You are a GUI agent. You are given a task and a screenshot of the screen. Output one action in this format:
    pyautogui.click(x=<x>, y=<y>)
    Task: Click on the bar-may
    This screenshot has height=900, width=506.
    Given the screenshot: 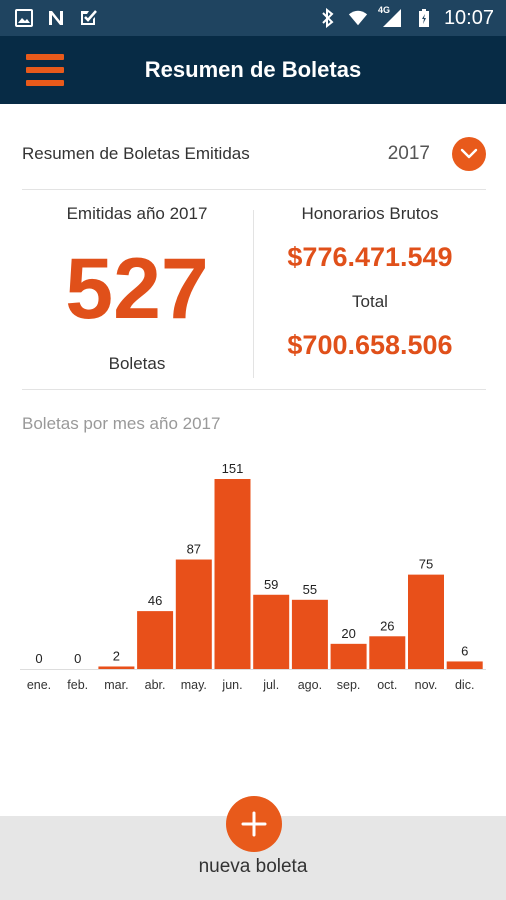 What is the action you would take?
    pyautogui.click(x=193, y=614)
    